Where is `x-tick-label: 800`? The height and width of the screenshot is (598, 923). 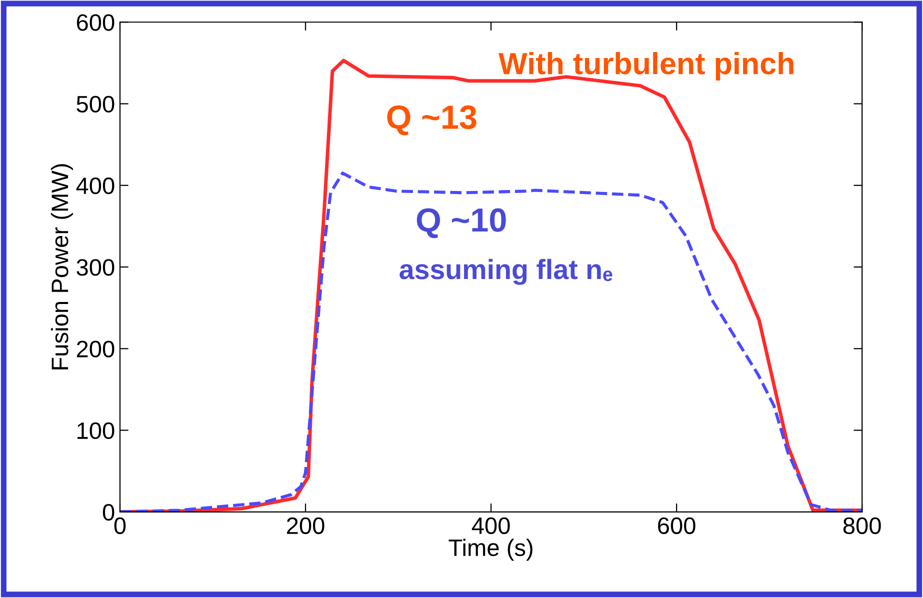 x-tick-label: 800 is located at coordinates (862, 525).